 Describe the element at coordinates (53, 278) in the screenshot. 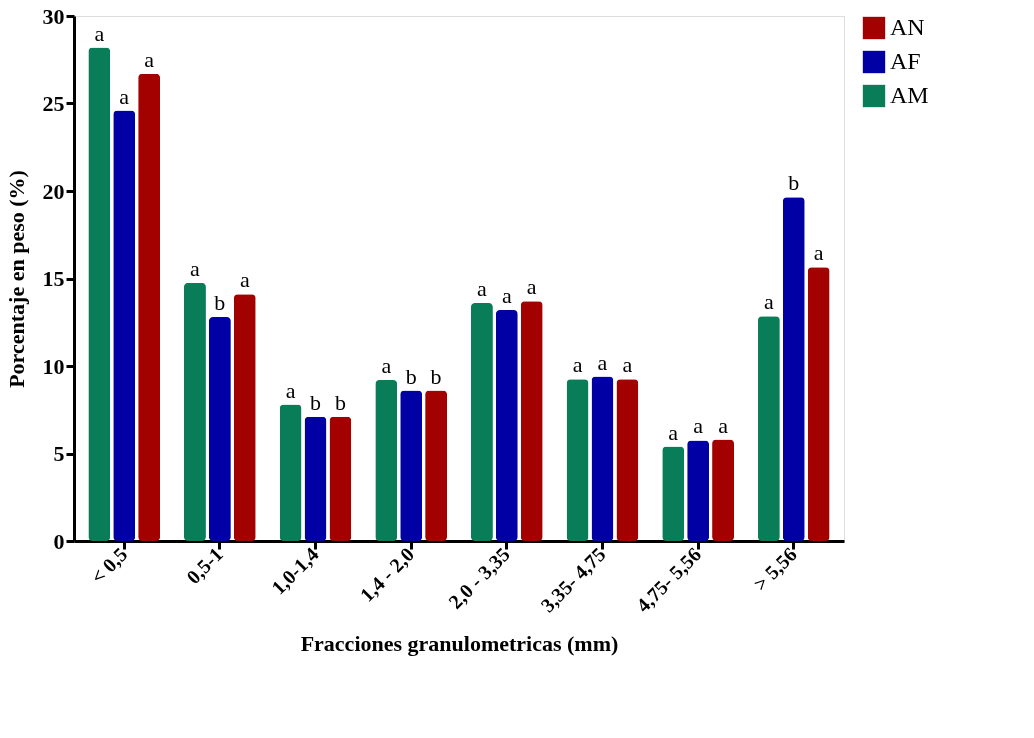

I see `y-tick-label: 15` at that location.